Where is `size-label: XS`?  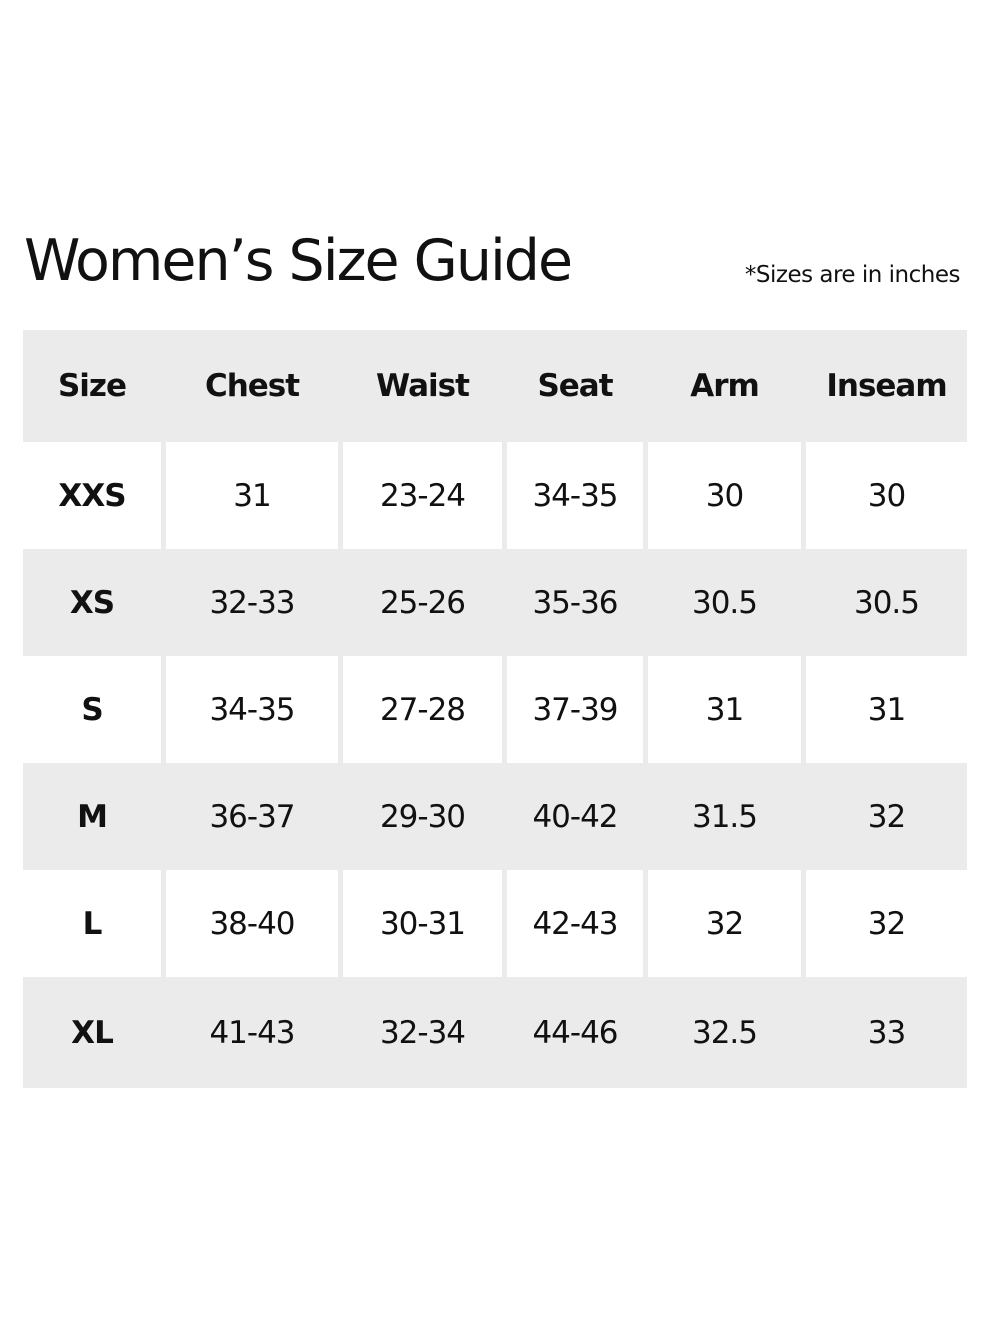
size-label: XS is located at coordinates (92, 602).